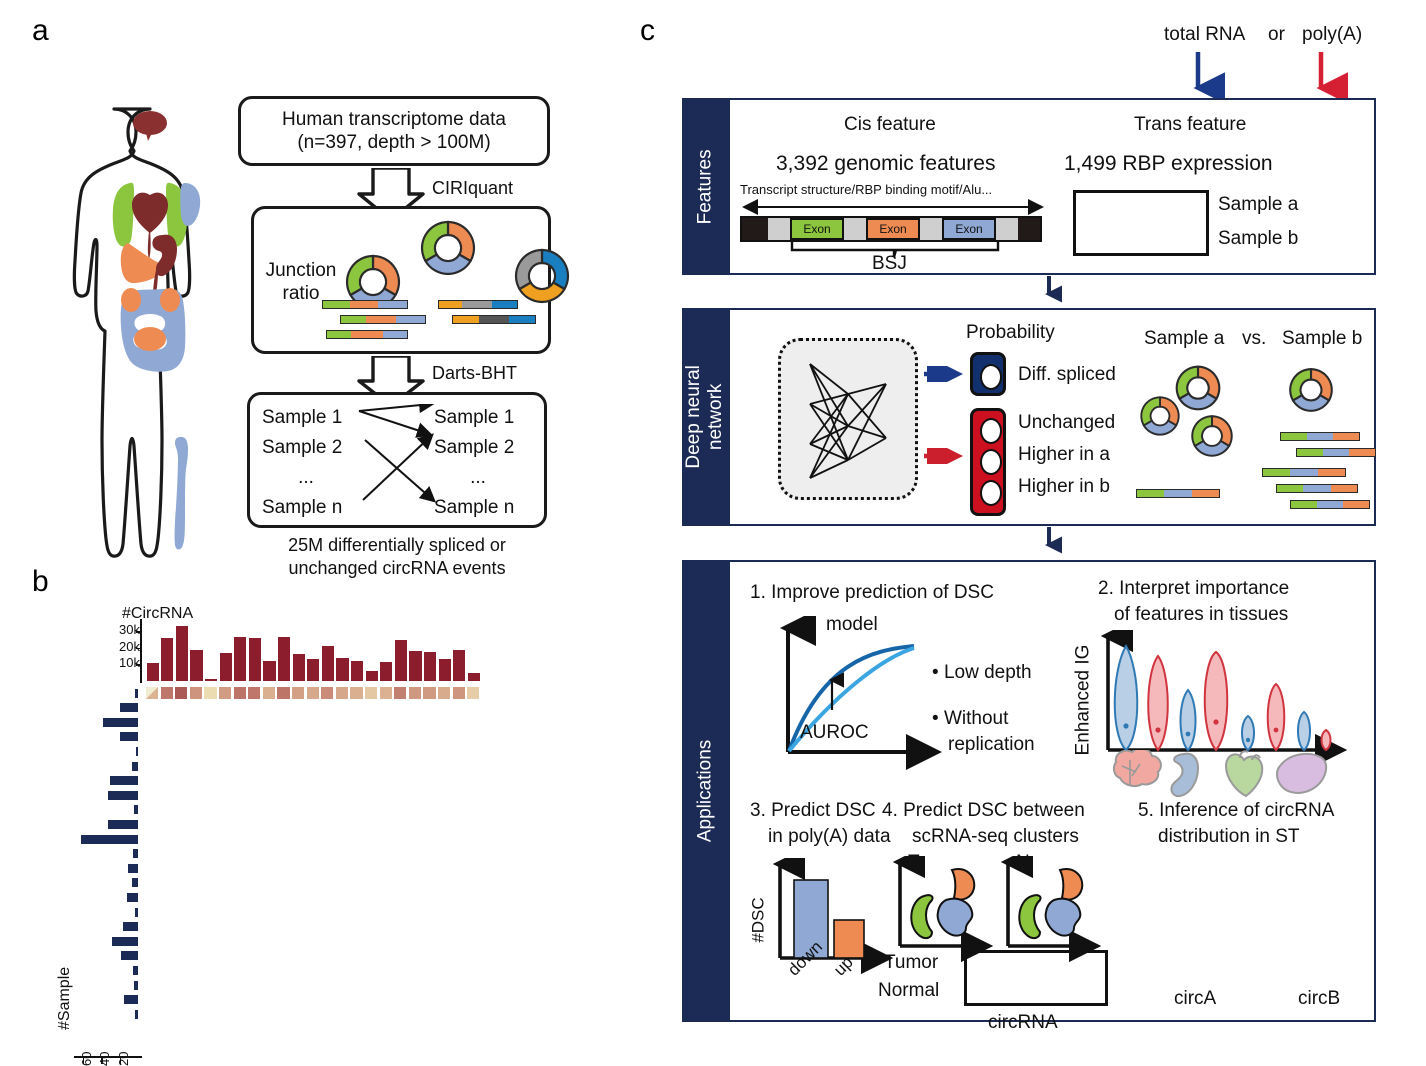 This screenshot has width=1426, height=1066. I want to click on panel-letter-c: c, so click(647, 30).